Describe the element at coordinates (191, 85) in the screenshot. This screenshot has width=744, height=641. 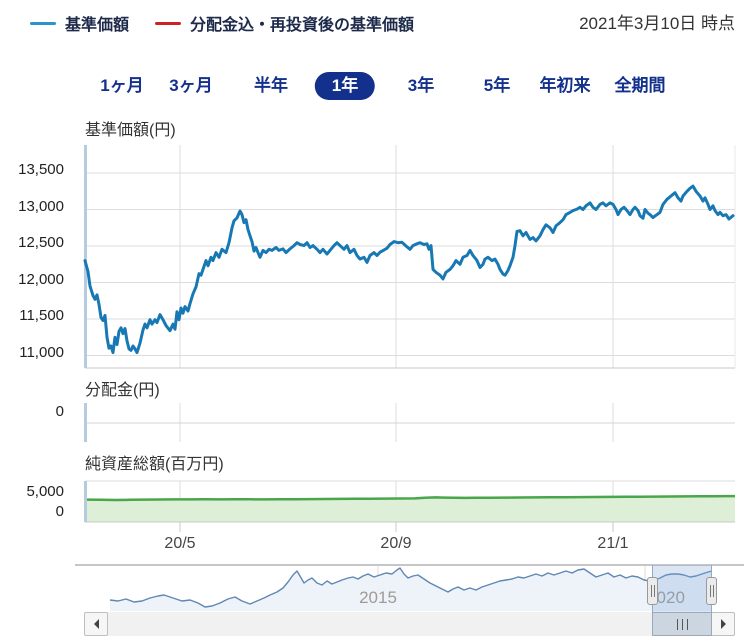
I see `period-tab-3ヶ月: 3ヶ月` at that location.